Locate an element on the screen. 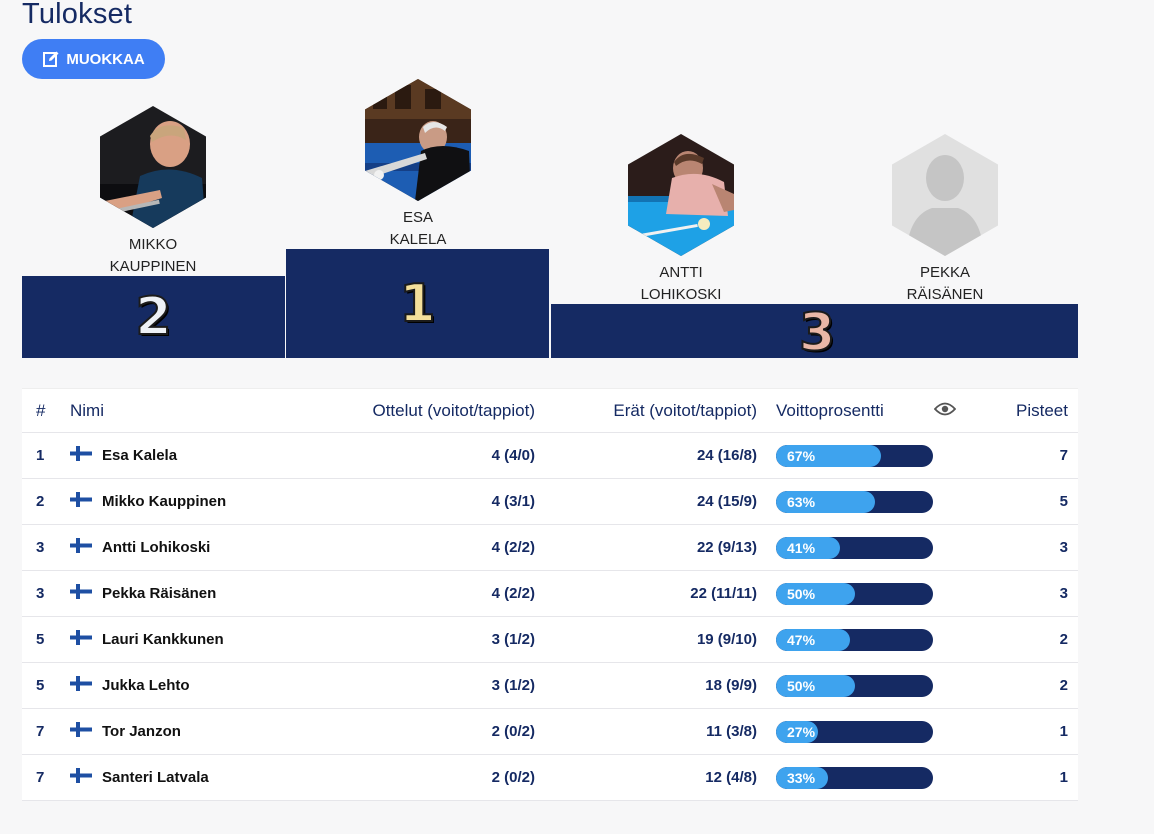  win-pct-bar: 63% is located at coordinates (854, 501).